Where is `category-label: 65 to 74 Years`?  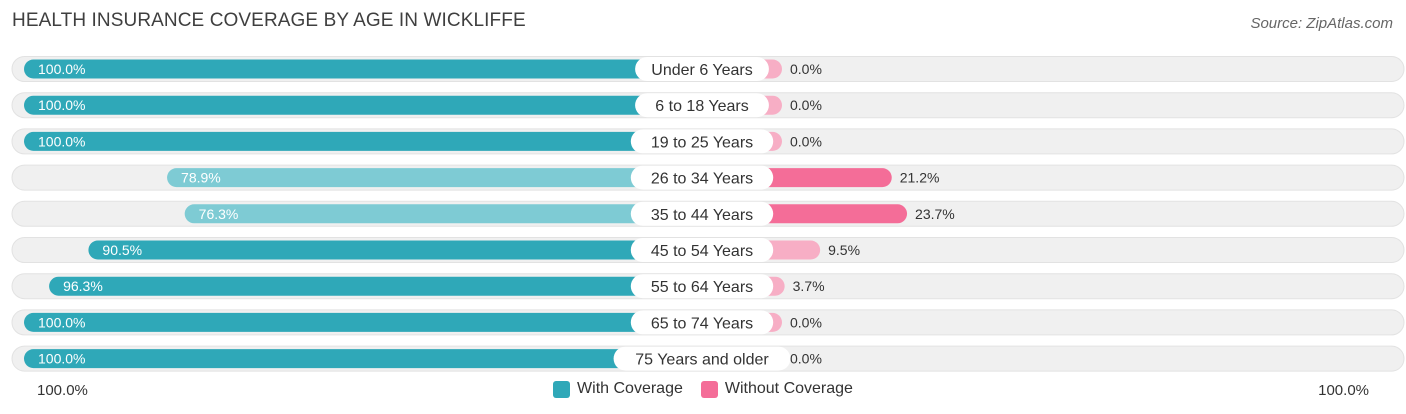 category-label: 65 to 74 Years is located at coordinates (702, 323).